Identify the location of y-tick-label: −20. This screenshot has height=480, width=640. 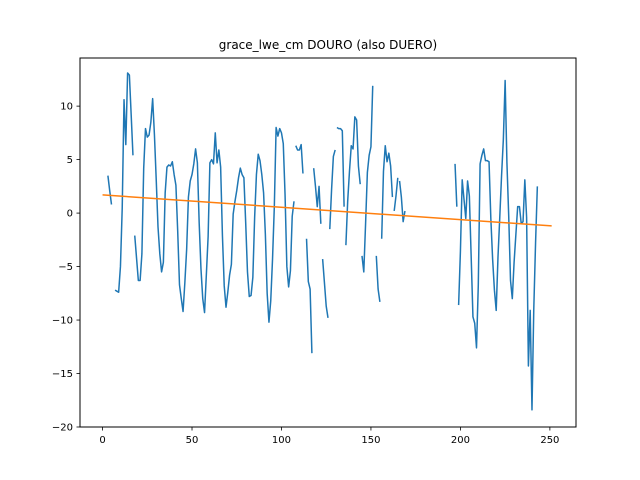
(62, 428).